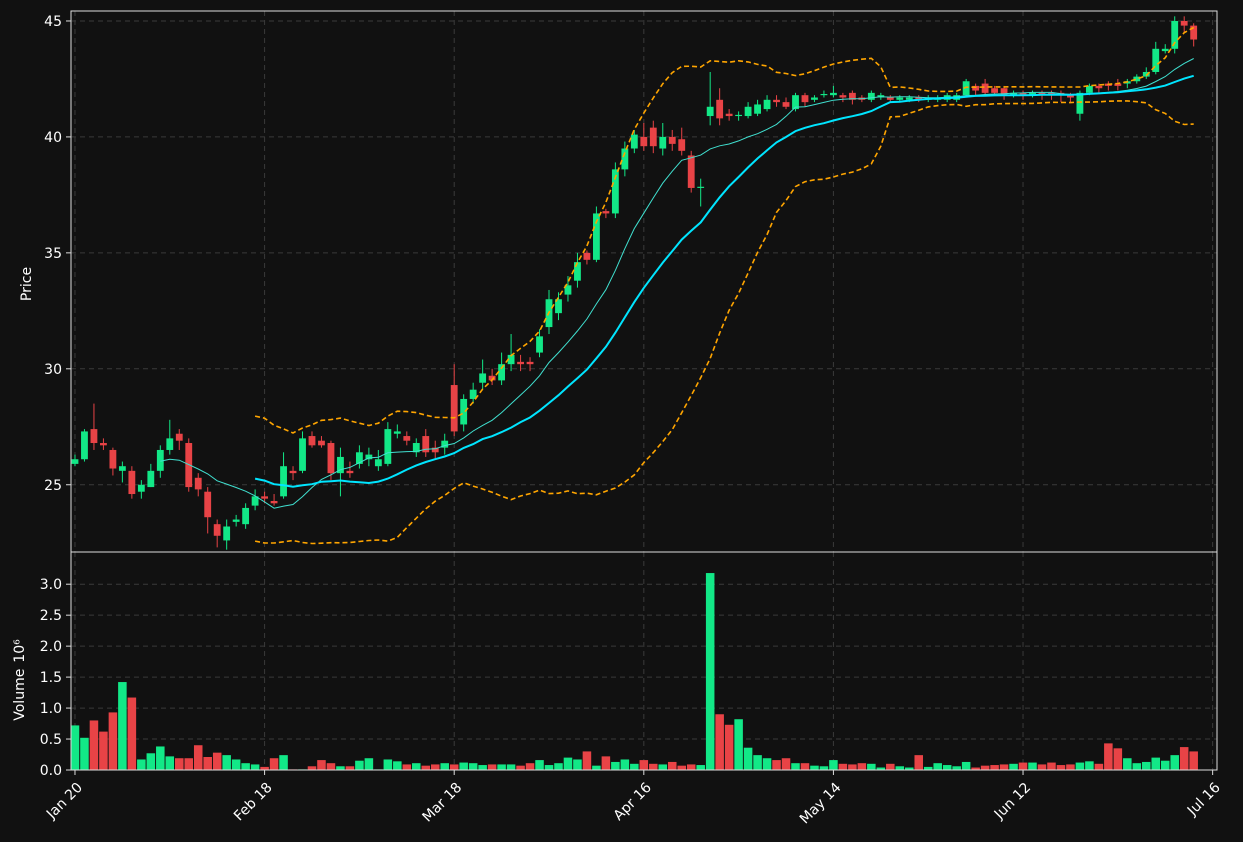  What do you see at coordinates (53, 254) in the screenshot?
I see `y-tick-label: 35` at bounding box center [53, 254].